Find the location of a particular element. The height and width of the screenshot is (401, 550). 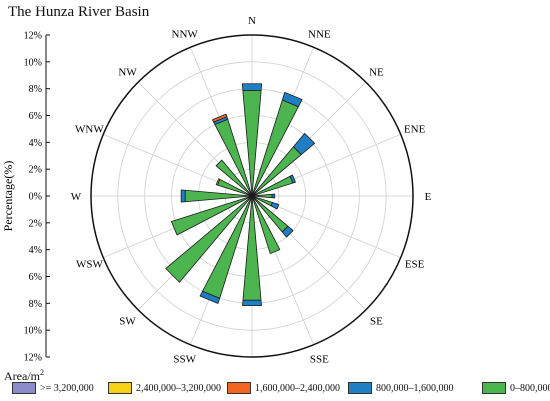

legend-item: 2,400,000–3,200,000 is located at coordinates (164, 388).